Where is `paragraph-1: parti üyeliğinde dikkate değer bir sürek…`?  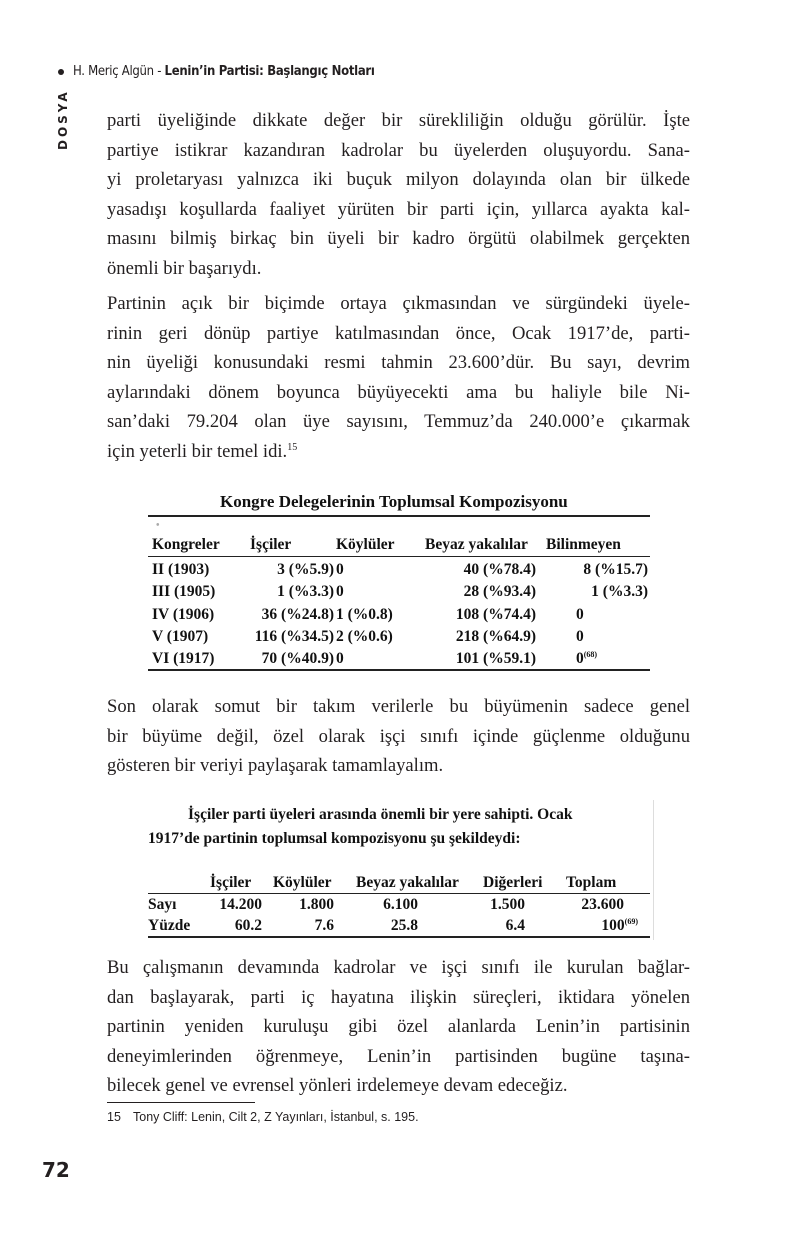
paragraph-1: parti üyeliğinde dikkate değer bir sürek… is located at coordinates (398, 195).